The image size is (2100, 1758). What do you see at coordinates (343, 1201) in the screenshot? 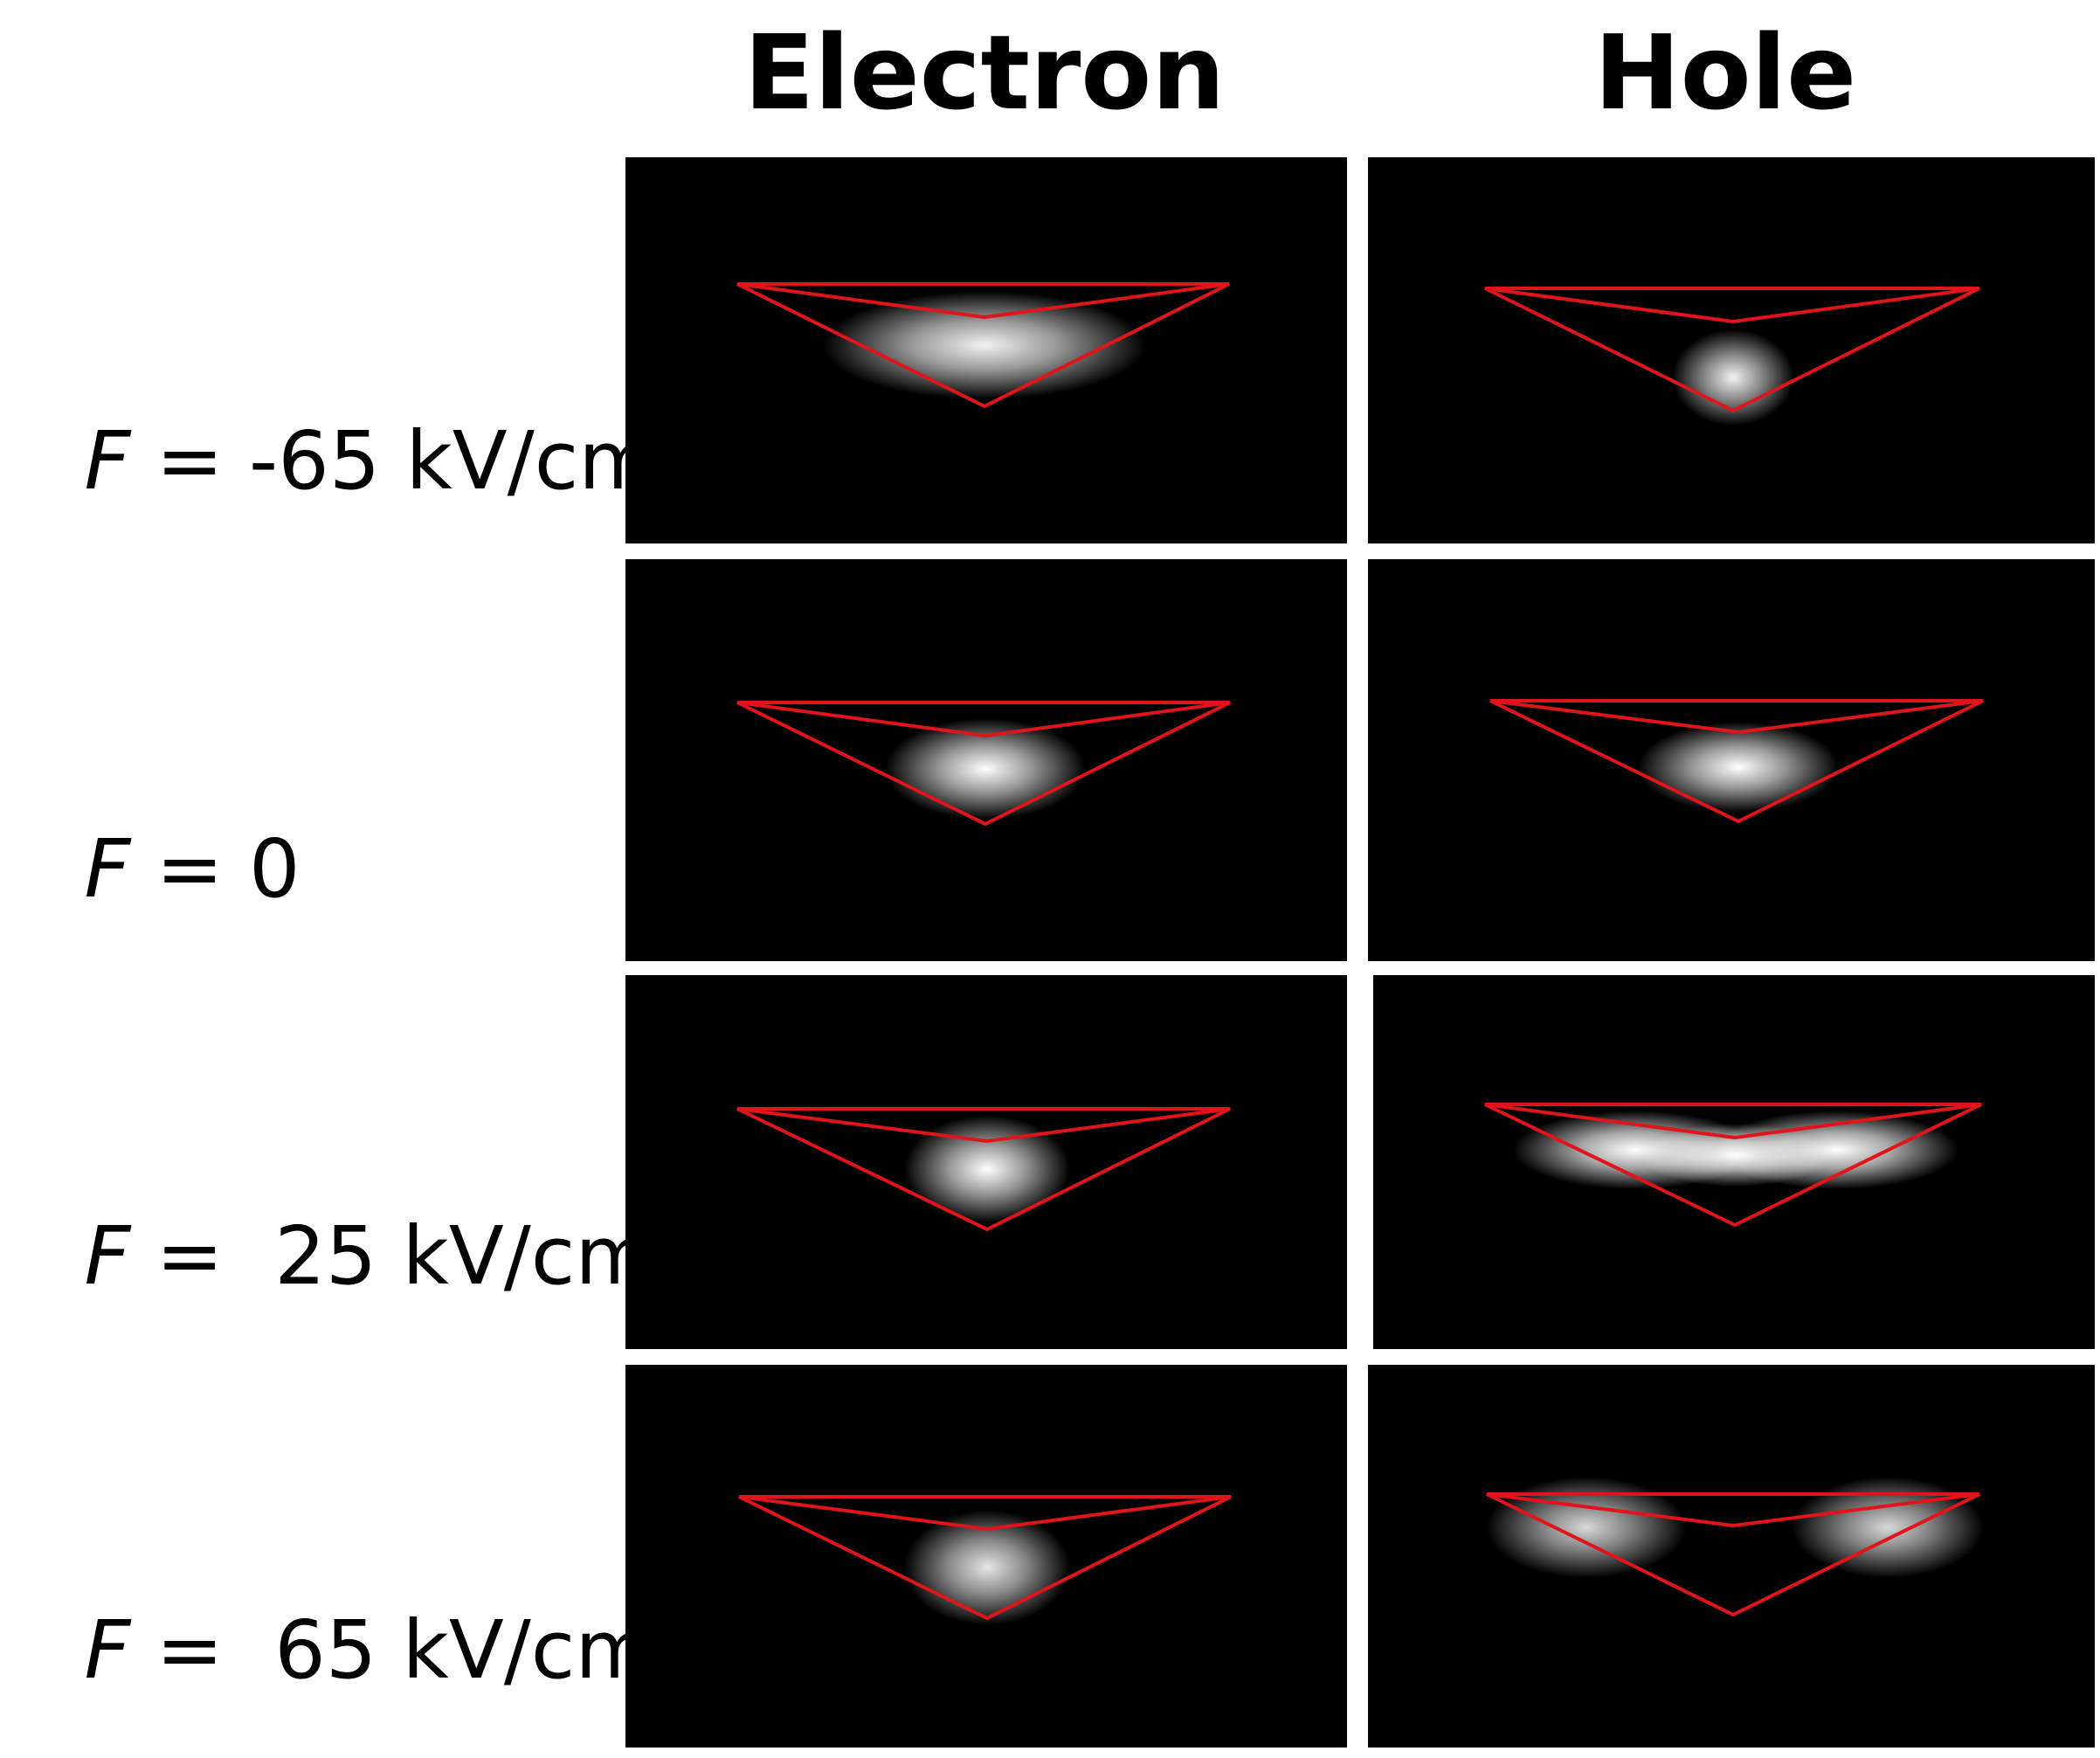
I see `row-label-3: F = 25 kV/cm` at bounding box center [343, 1201].